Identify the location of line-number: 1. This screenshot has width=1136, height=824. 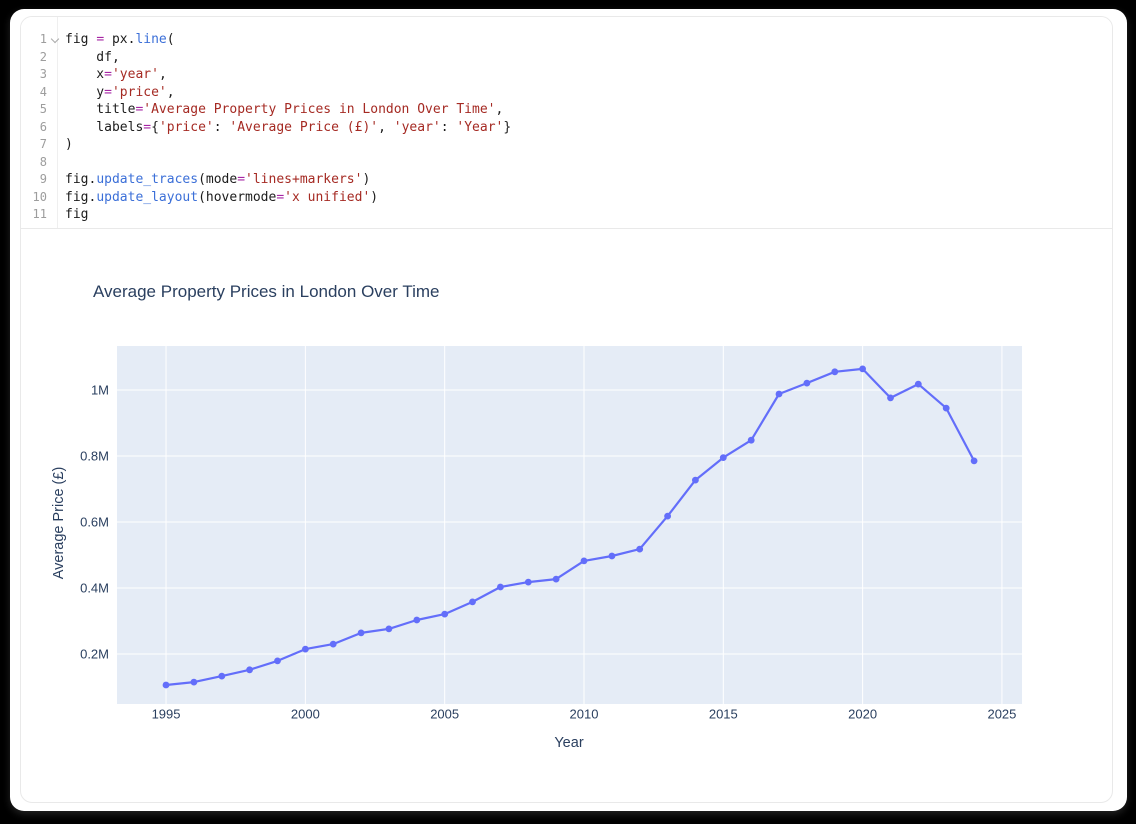
(43, 39).